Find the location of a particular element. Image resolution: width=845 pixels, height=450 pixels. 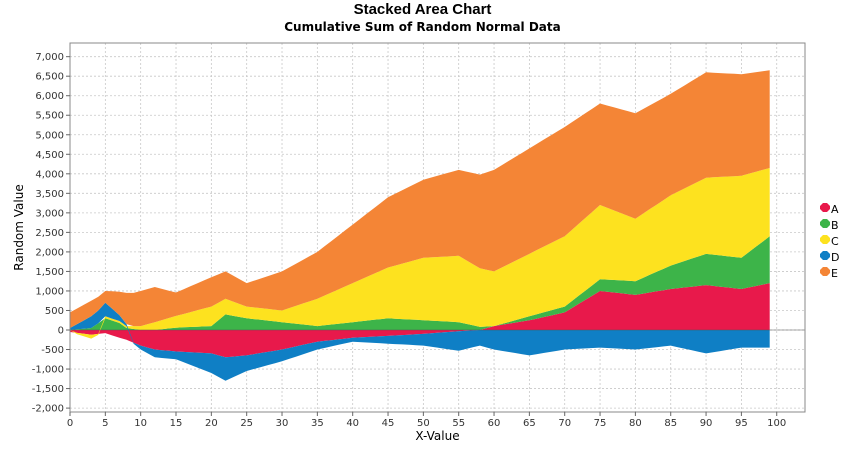

x-tick-label: 40 is located at coordinates (352, 423).